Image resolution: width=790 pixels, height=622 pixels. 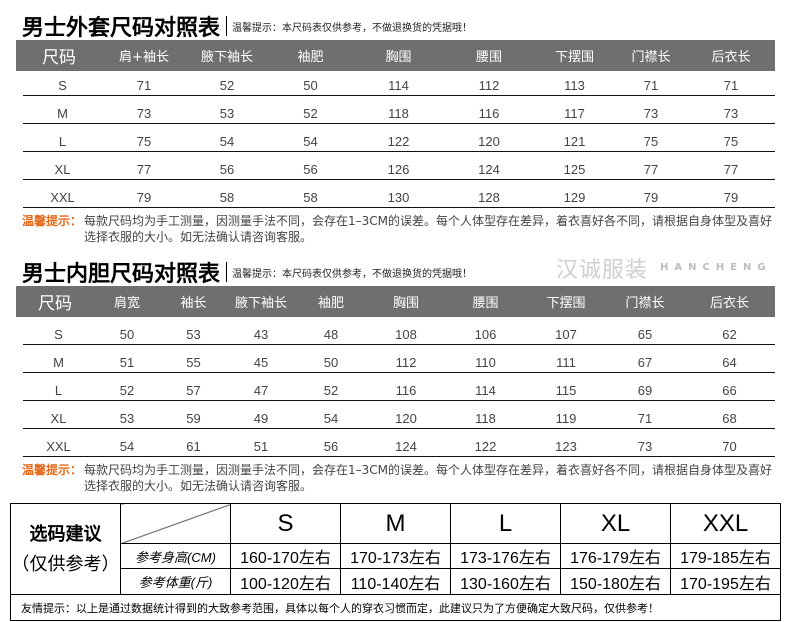 What do you see at coordinates (574, 85) in the screenshot?
I see `table-cell: 113` at bounding box center [574, 85].